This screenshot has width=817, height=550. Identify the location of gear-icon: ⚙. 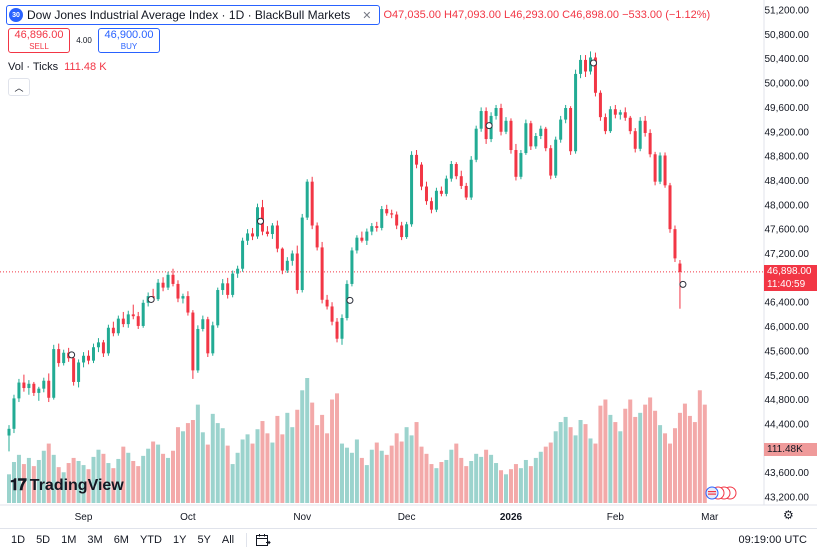
(788, 515).